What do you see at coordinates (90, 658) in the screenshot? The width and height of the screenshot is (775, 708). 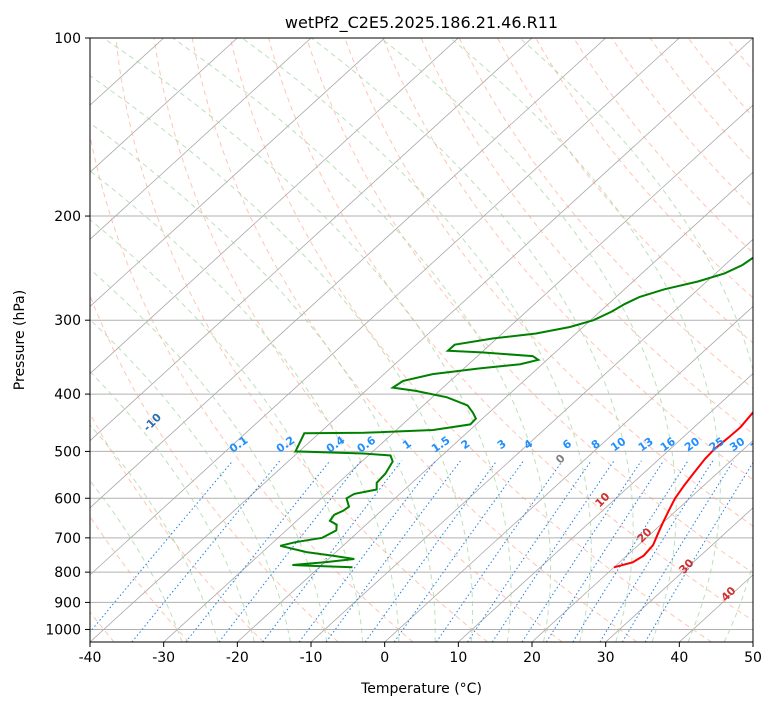 I see `x-tick-label: -40` at bounding box center [90, 658].